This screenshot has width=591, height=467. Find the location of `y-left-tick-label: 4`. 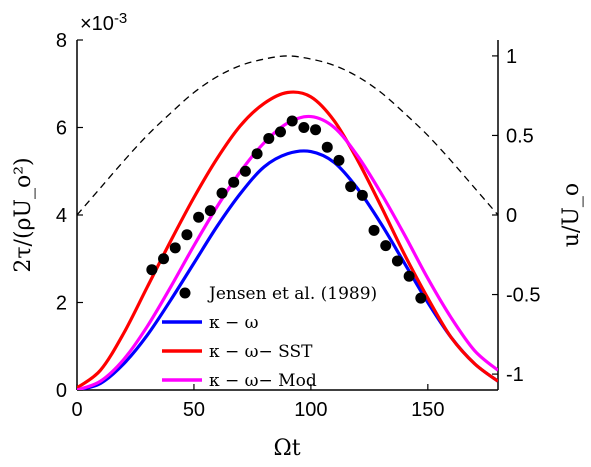

y-left-tick-label: 4 is located at coordinates (61, 216).